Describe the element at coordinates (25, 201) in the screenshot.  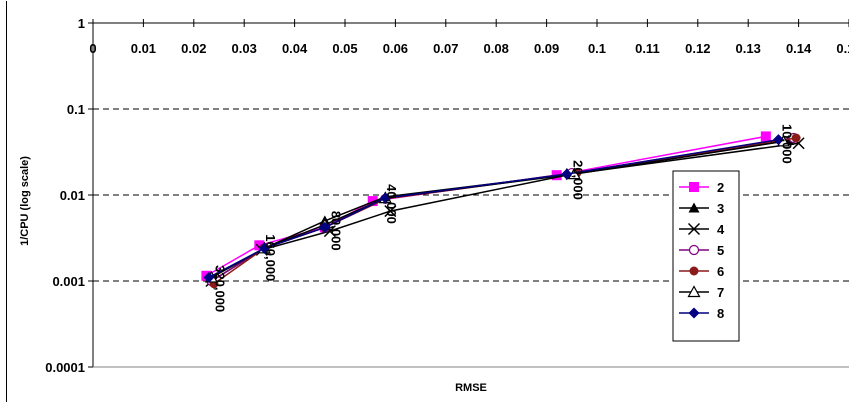
I see `y-axis-title: 1/CPU (log scale)` at that location.